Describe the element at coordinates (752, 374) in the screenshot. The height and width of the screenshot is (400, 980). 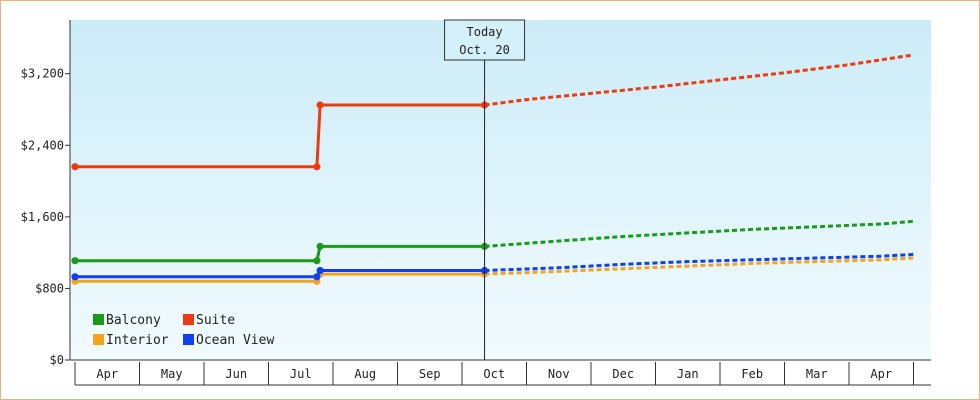
I see `month-label: Feb` at that location.